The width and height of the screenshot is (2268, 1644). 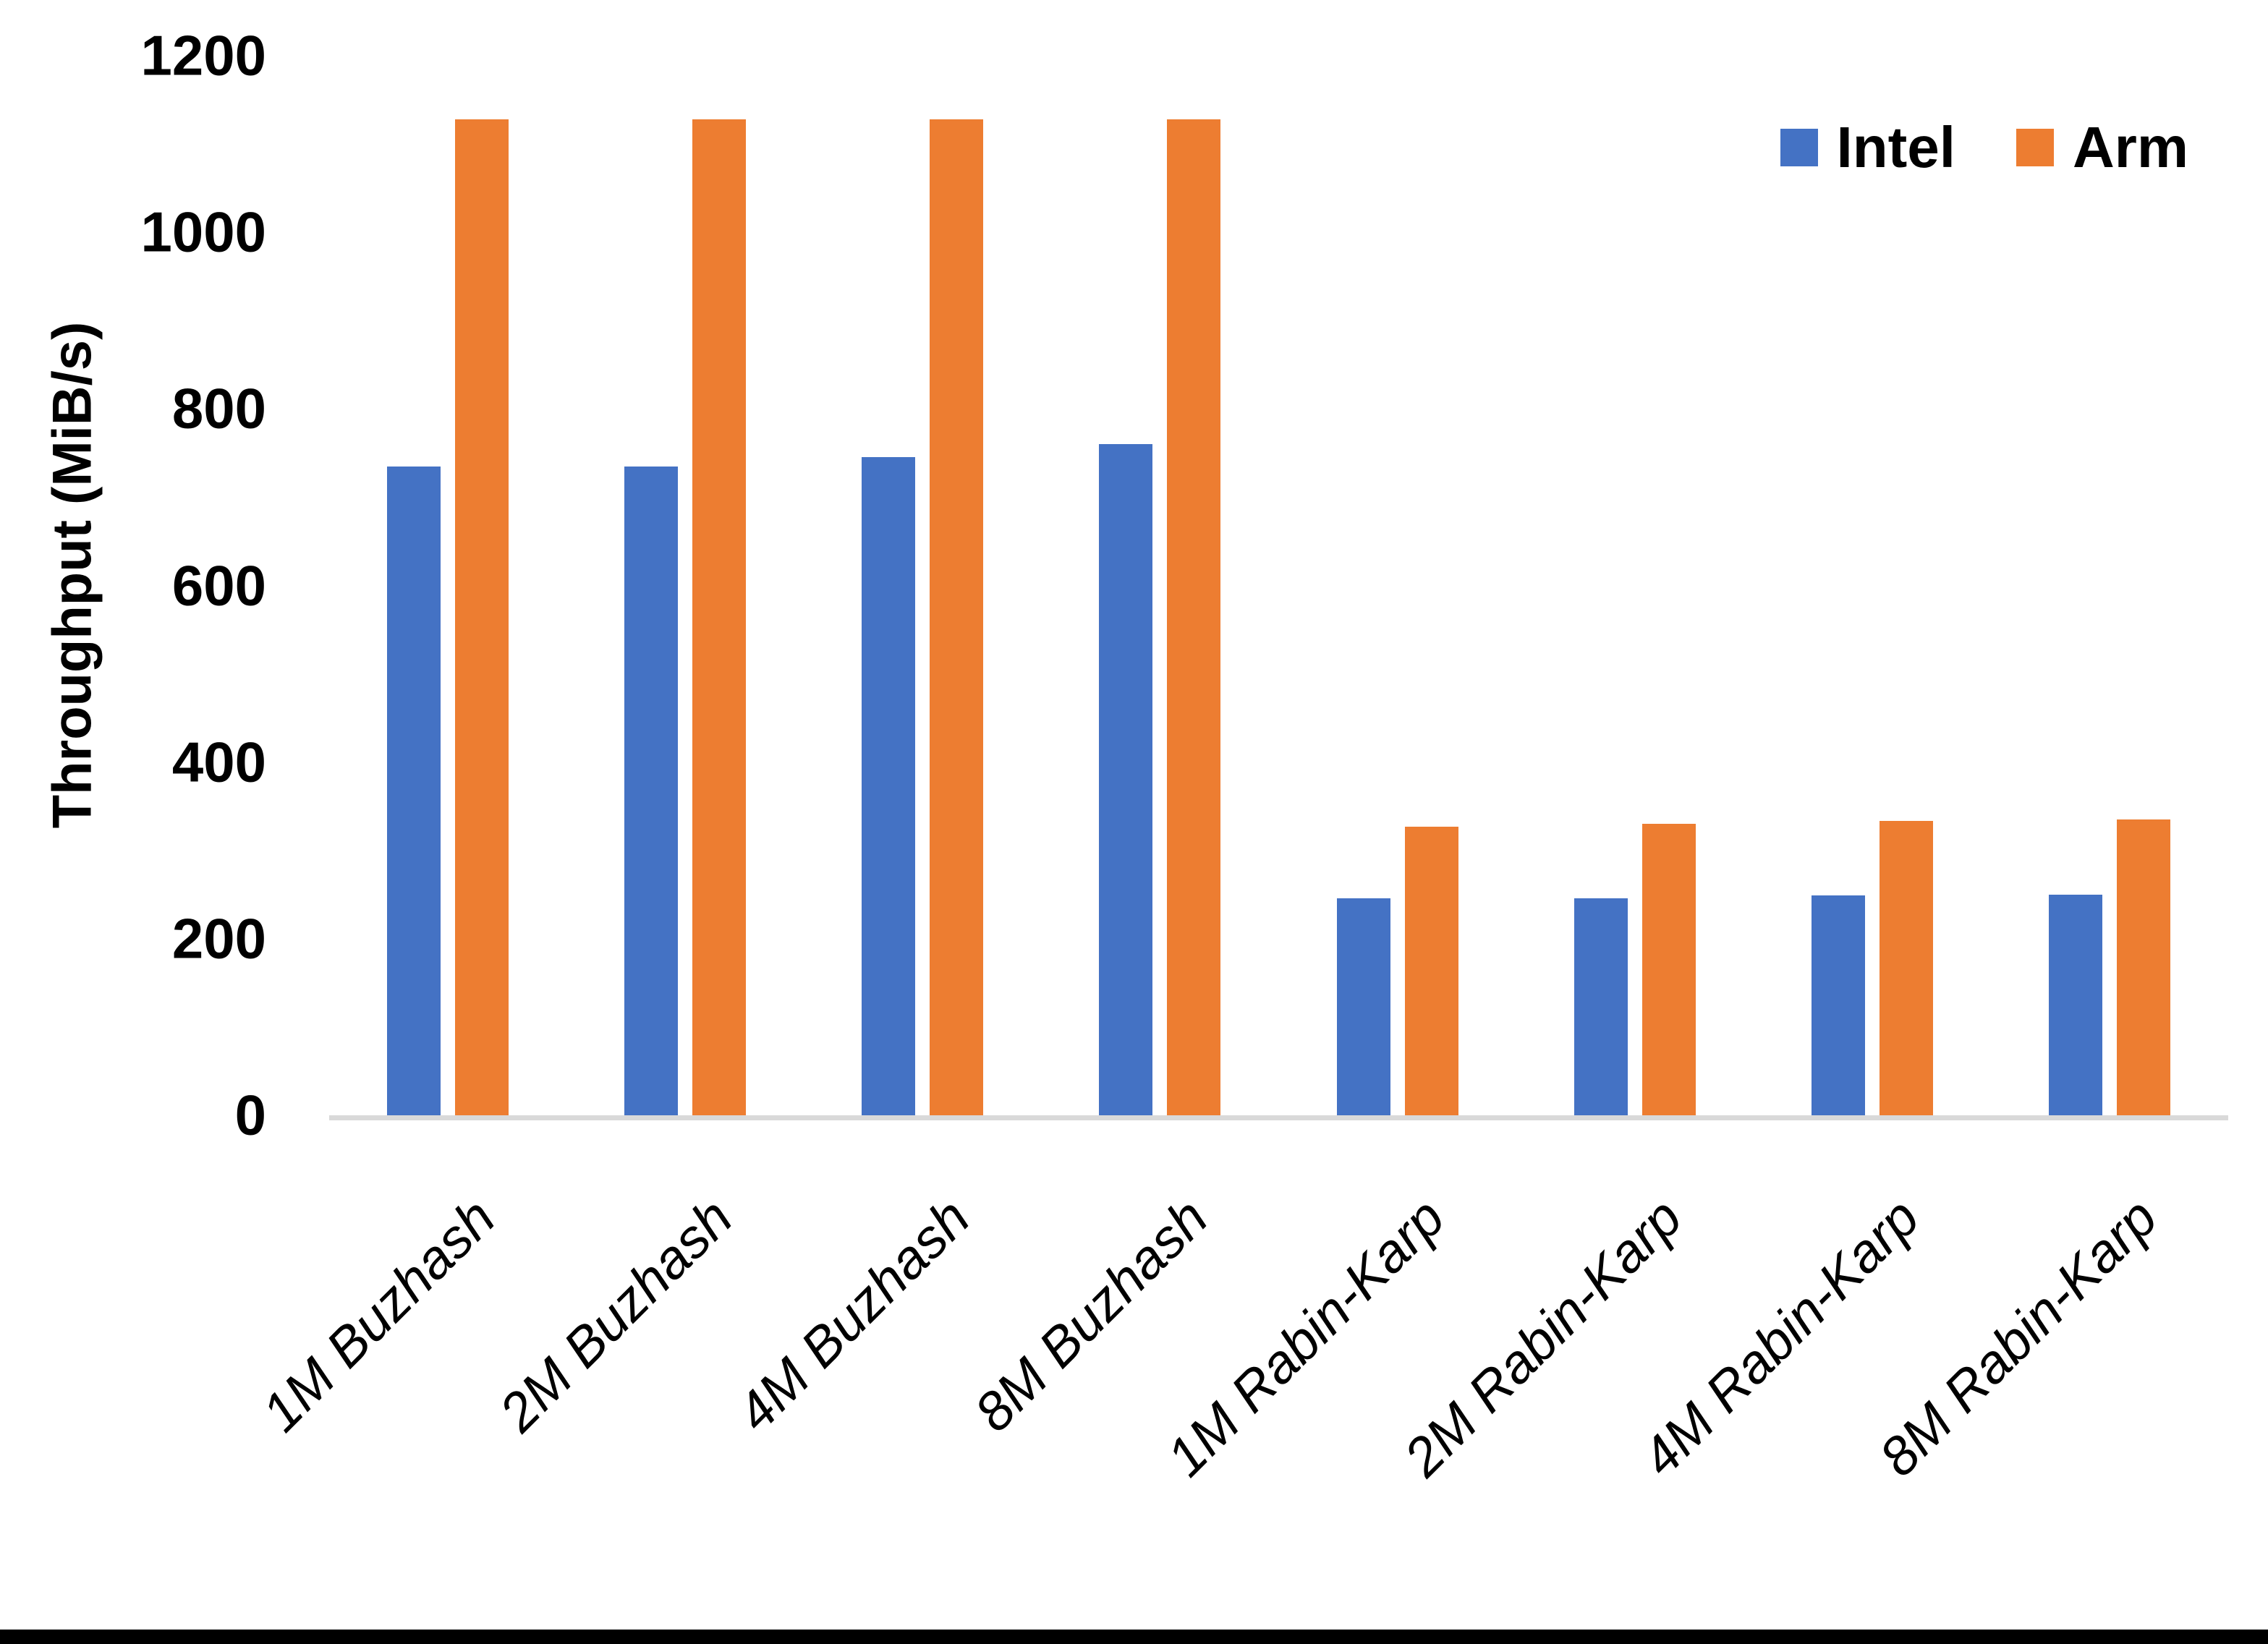 What do you see at coordinates (1799, 147) in the screenshot?
I see `legend-swatch-intel` at bounding box center [1799, 147].